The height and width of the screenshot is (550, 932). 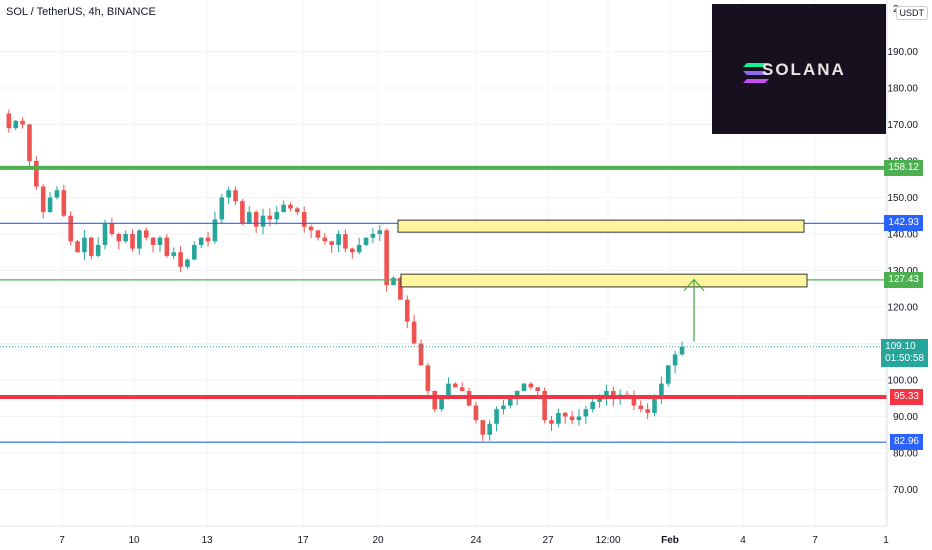 What do you see at coordinates (207, 540) in the screenshot?
I see `time-tick-label: 13` at bounding box center [207, 540].